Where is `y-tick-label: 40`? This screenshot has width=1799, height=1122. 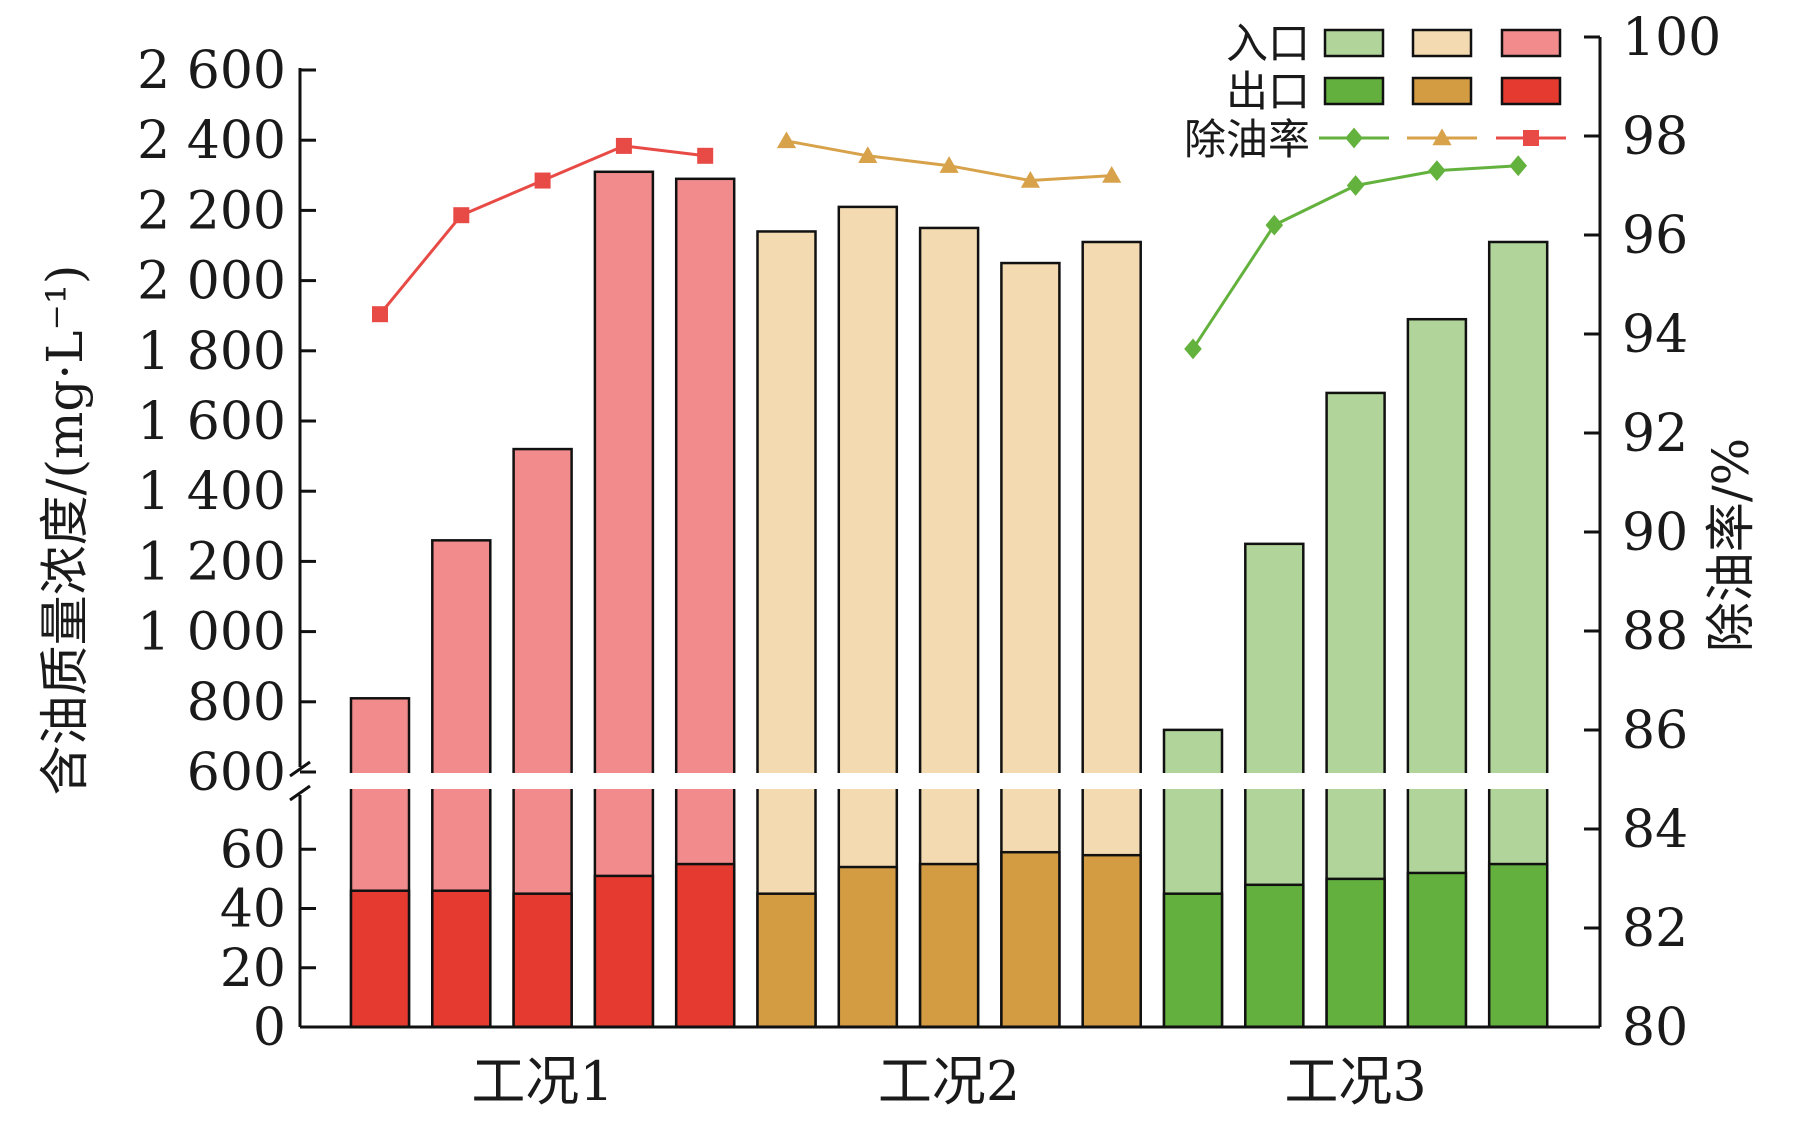 y-tick-label: 40 is located at coordinates (253, 910).